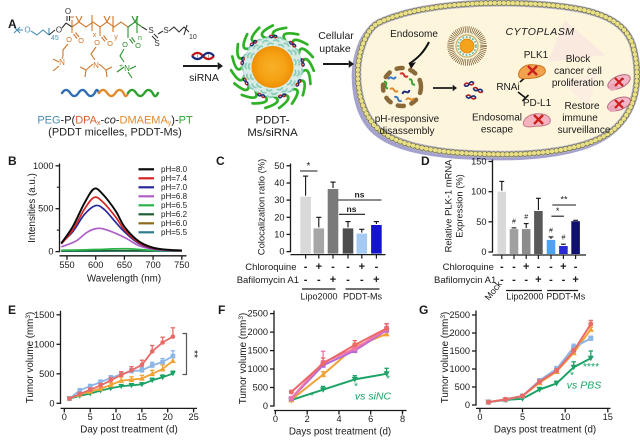 The height and width of the screenshot is (444, 640). I want to click on svg-text: Bafilomycin A1, so click(465, 280).